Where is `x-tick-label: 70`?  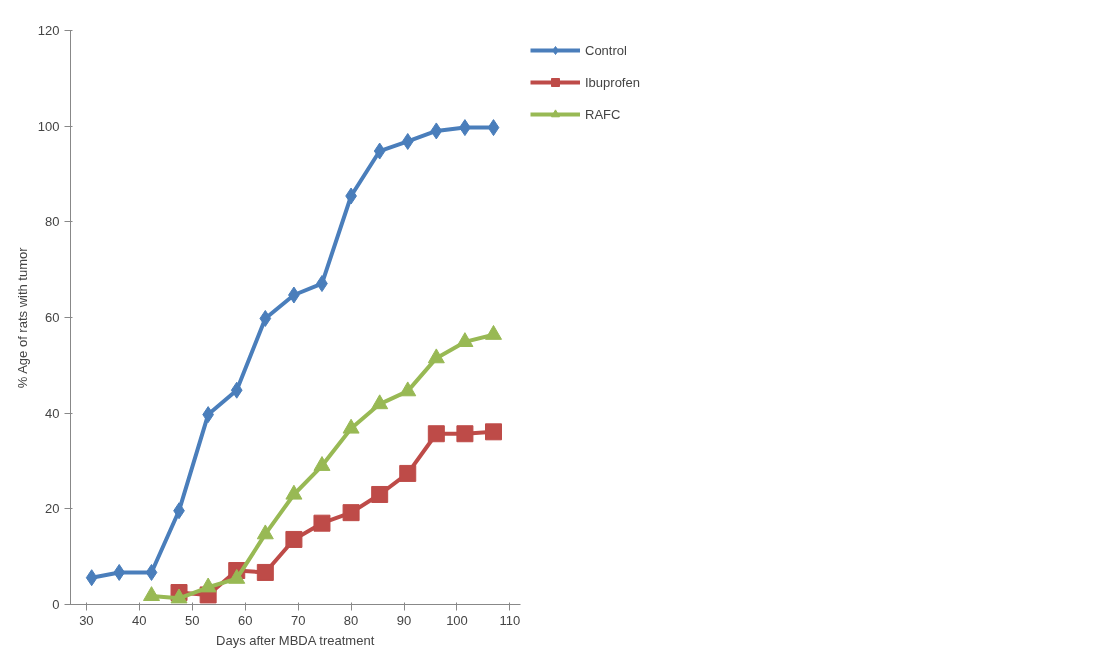 x-tick-label: 70 is located at coordinates (298, 620).